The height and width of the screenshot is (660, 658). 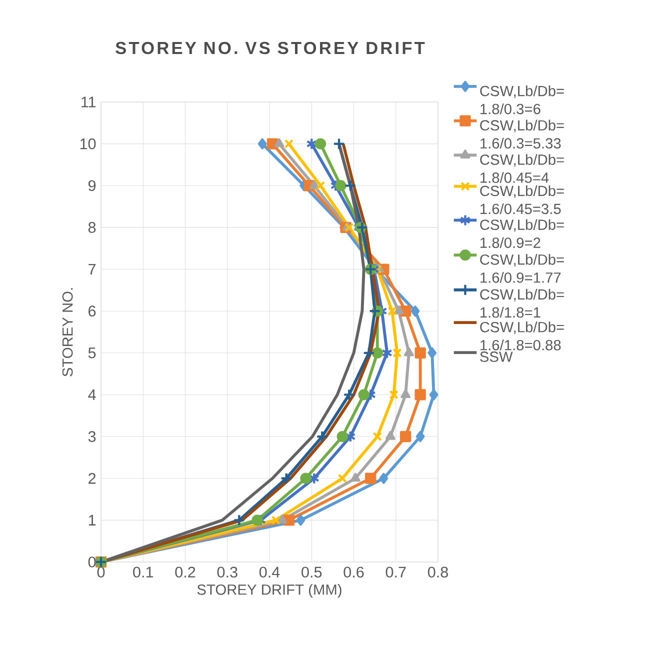 I want to click on legend-label: CSW,Lb/Db= 1.8/1.8=1, so click(x=522, y=303).